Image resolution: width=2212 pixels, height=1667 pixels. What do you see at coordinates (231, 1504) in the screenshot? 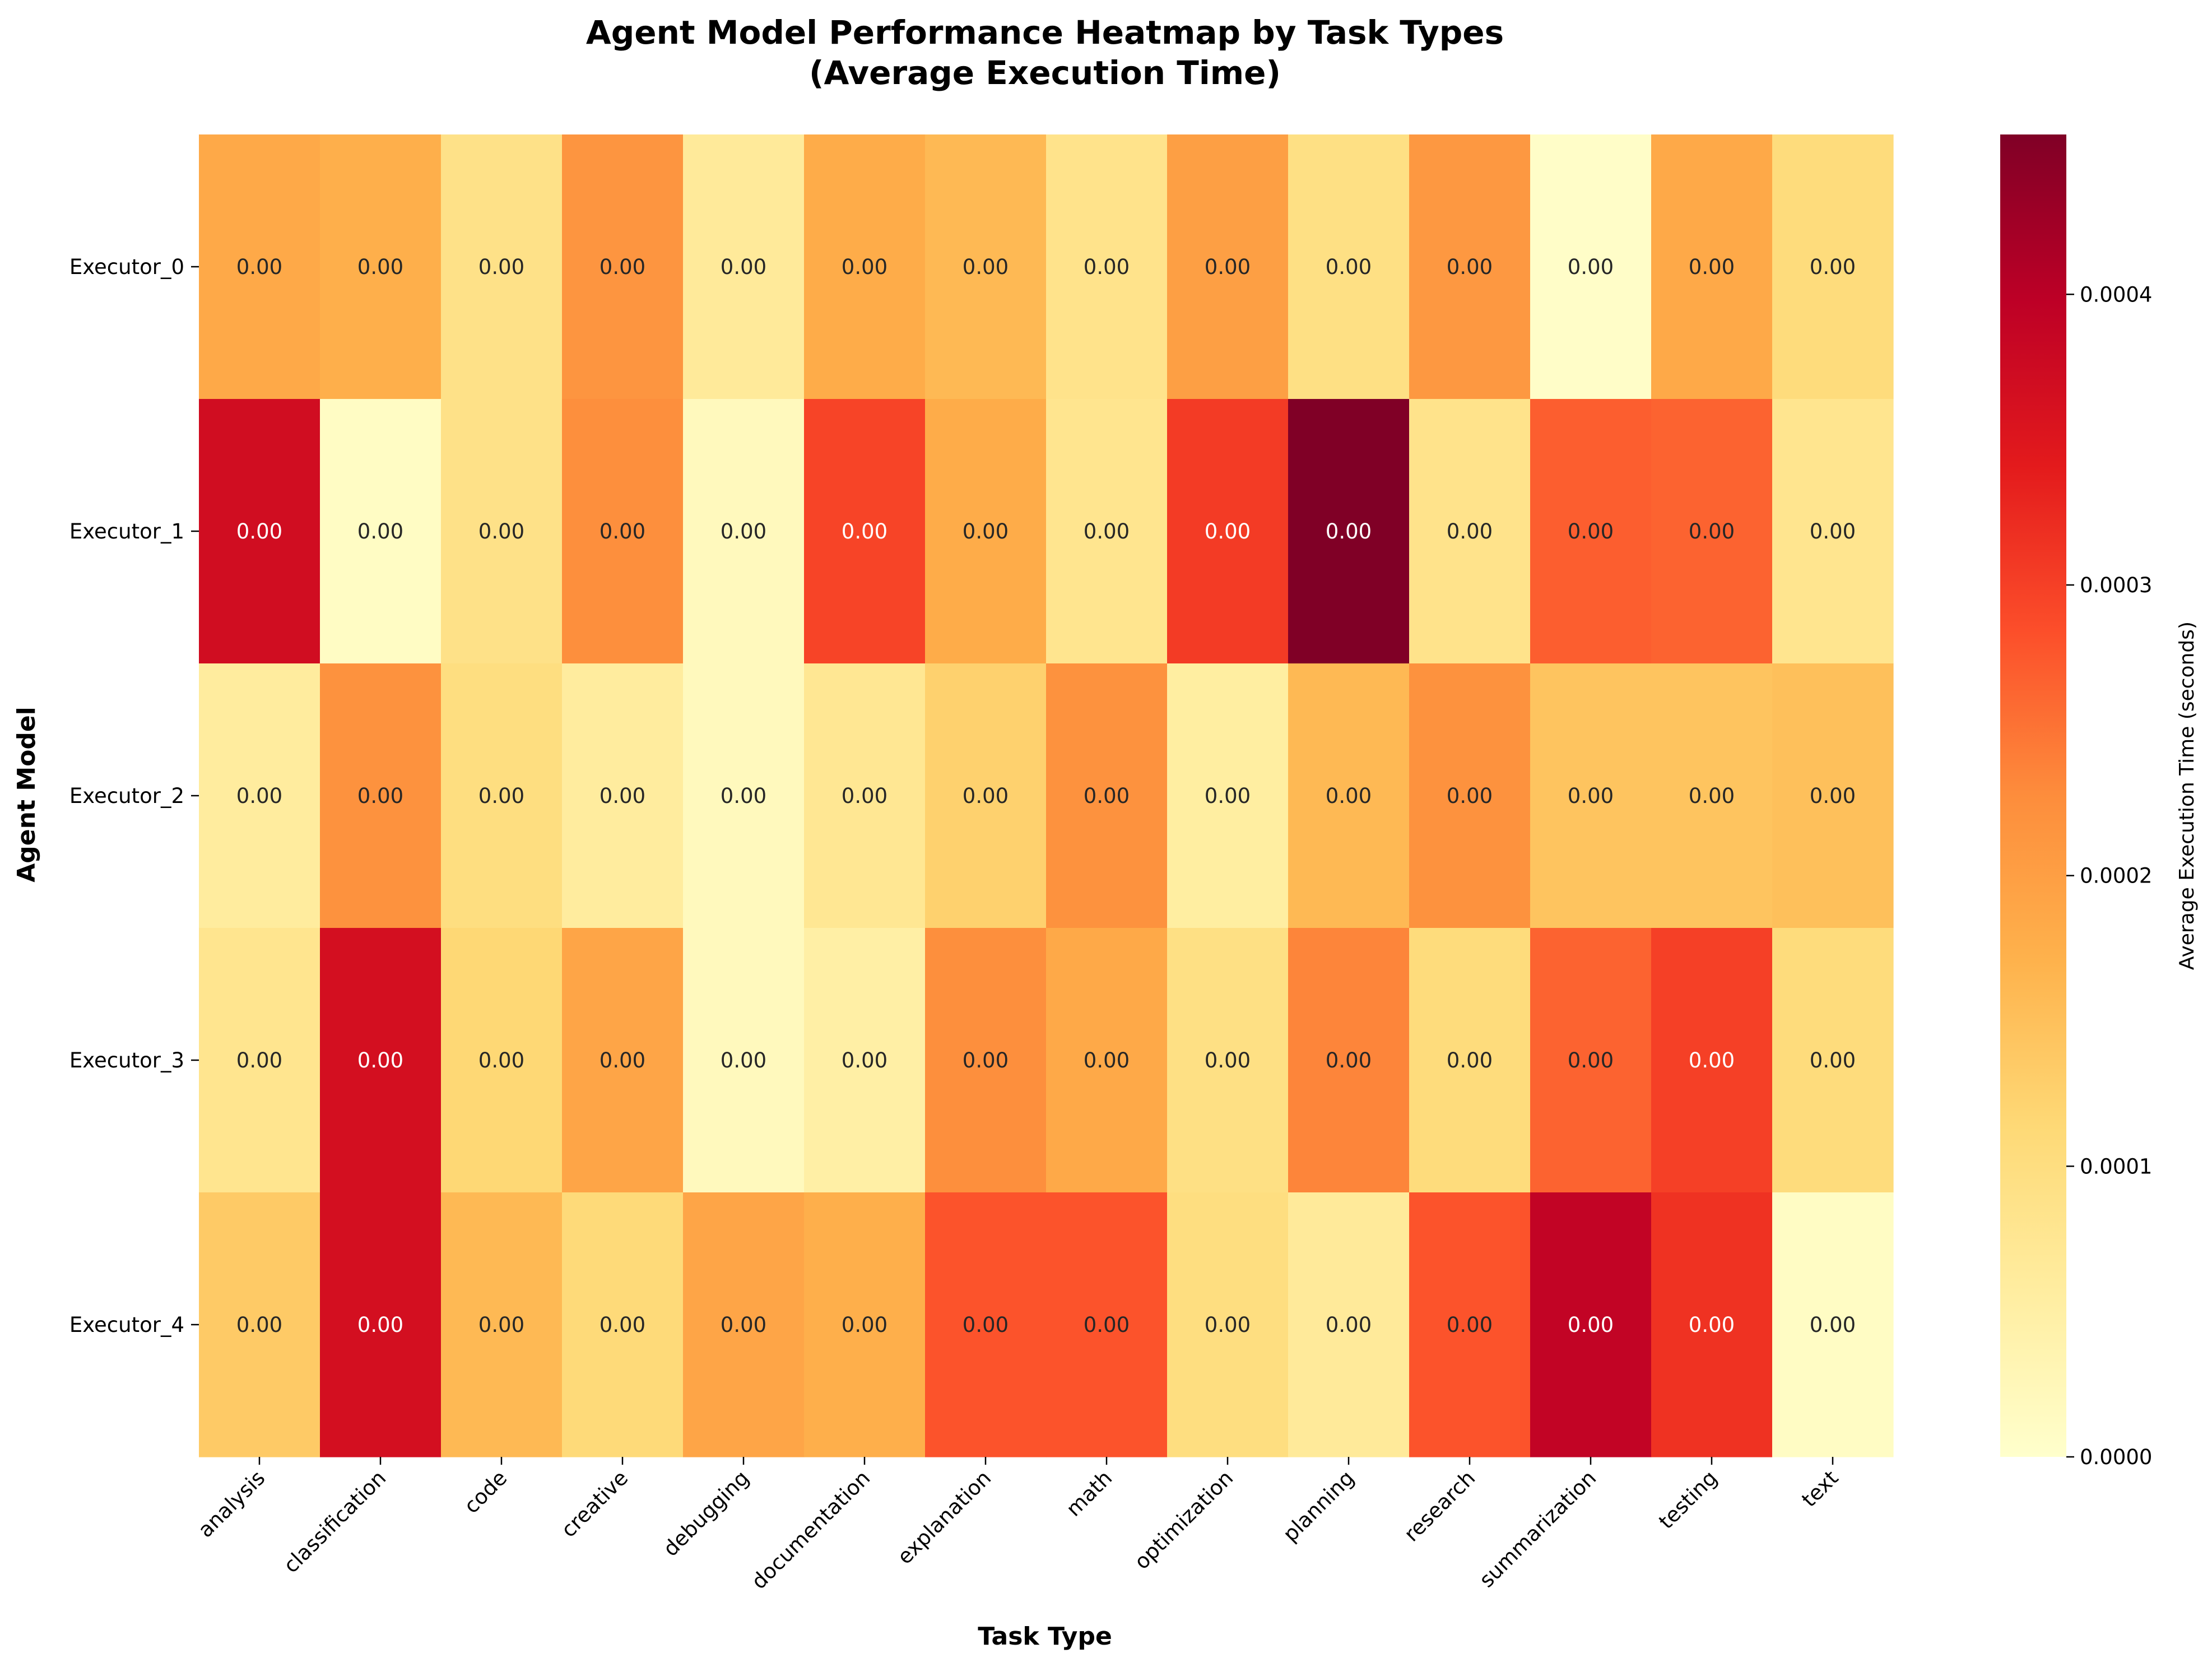
I see `x-tick-label: analysis` at bounding box center [231, 1504].